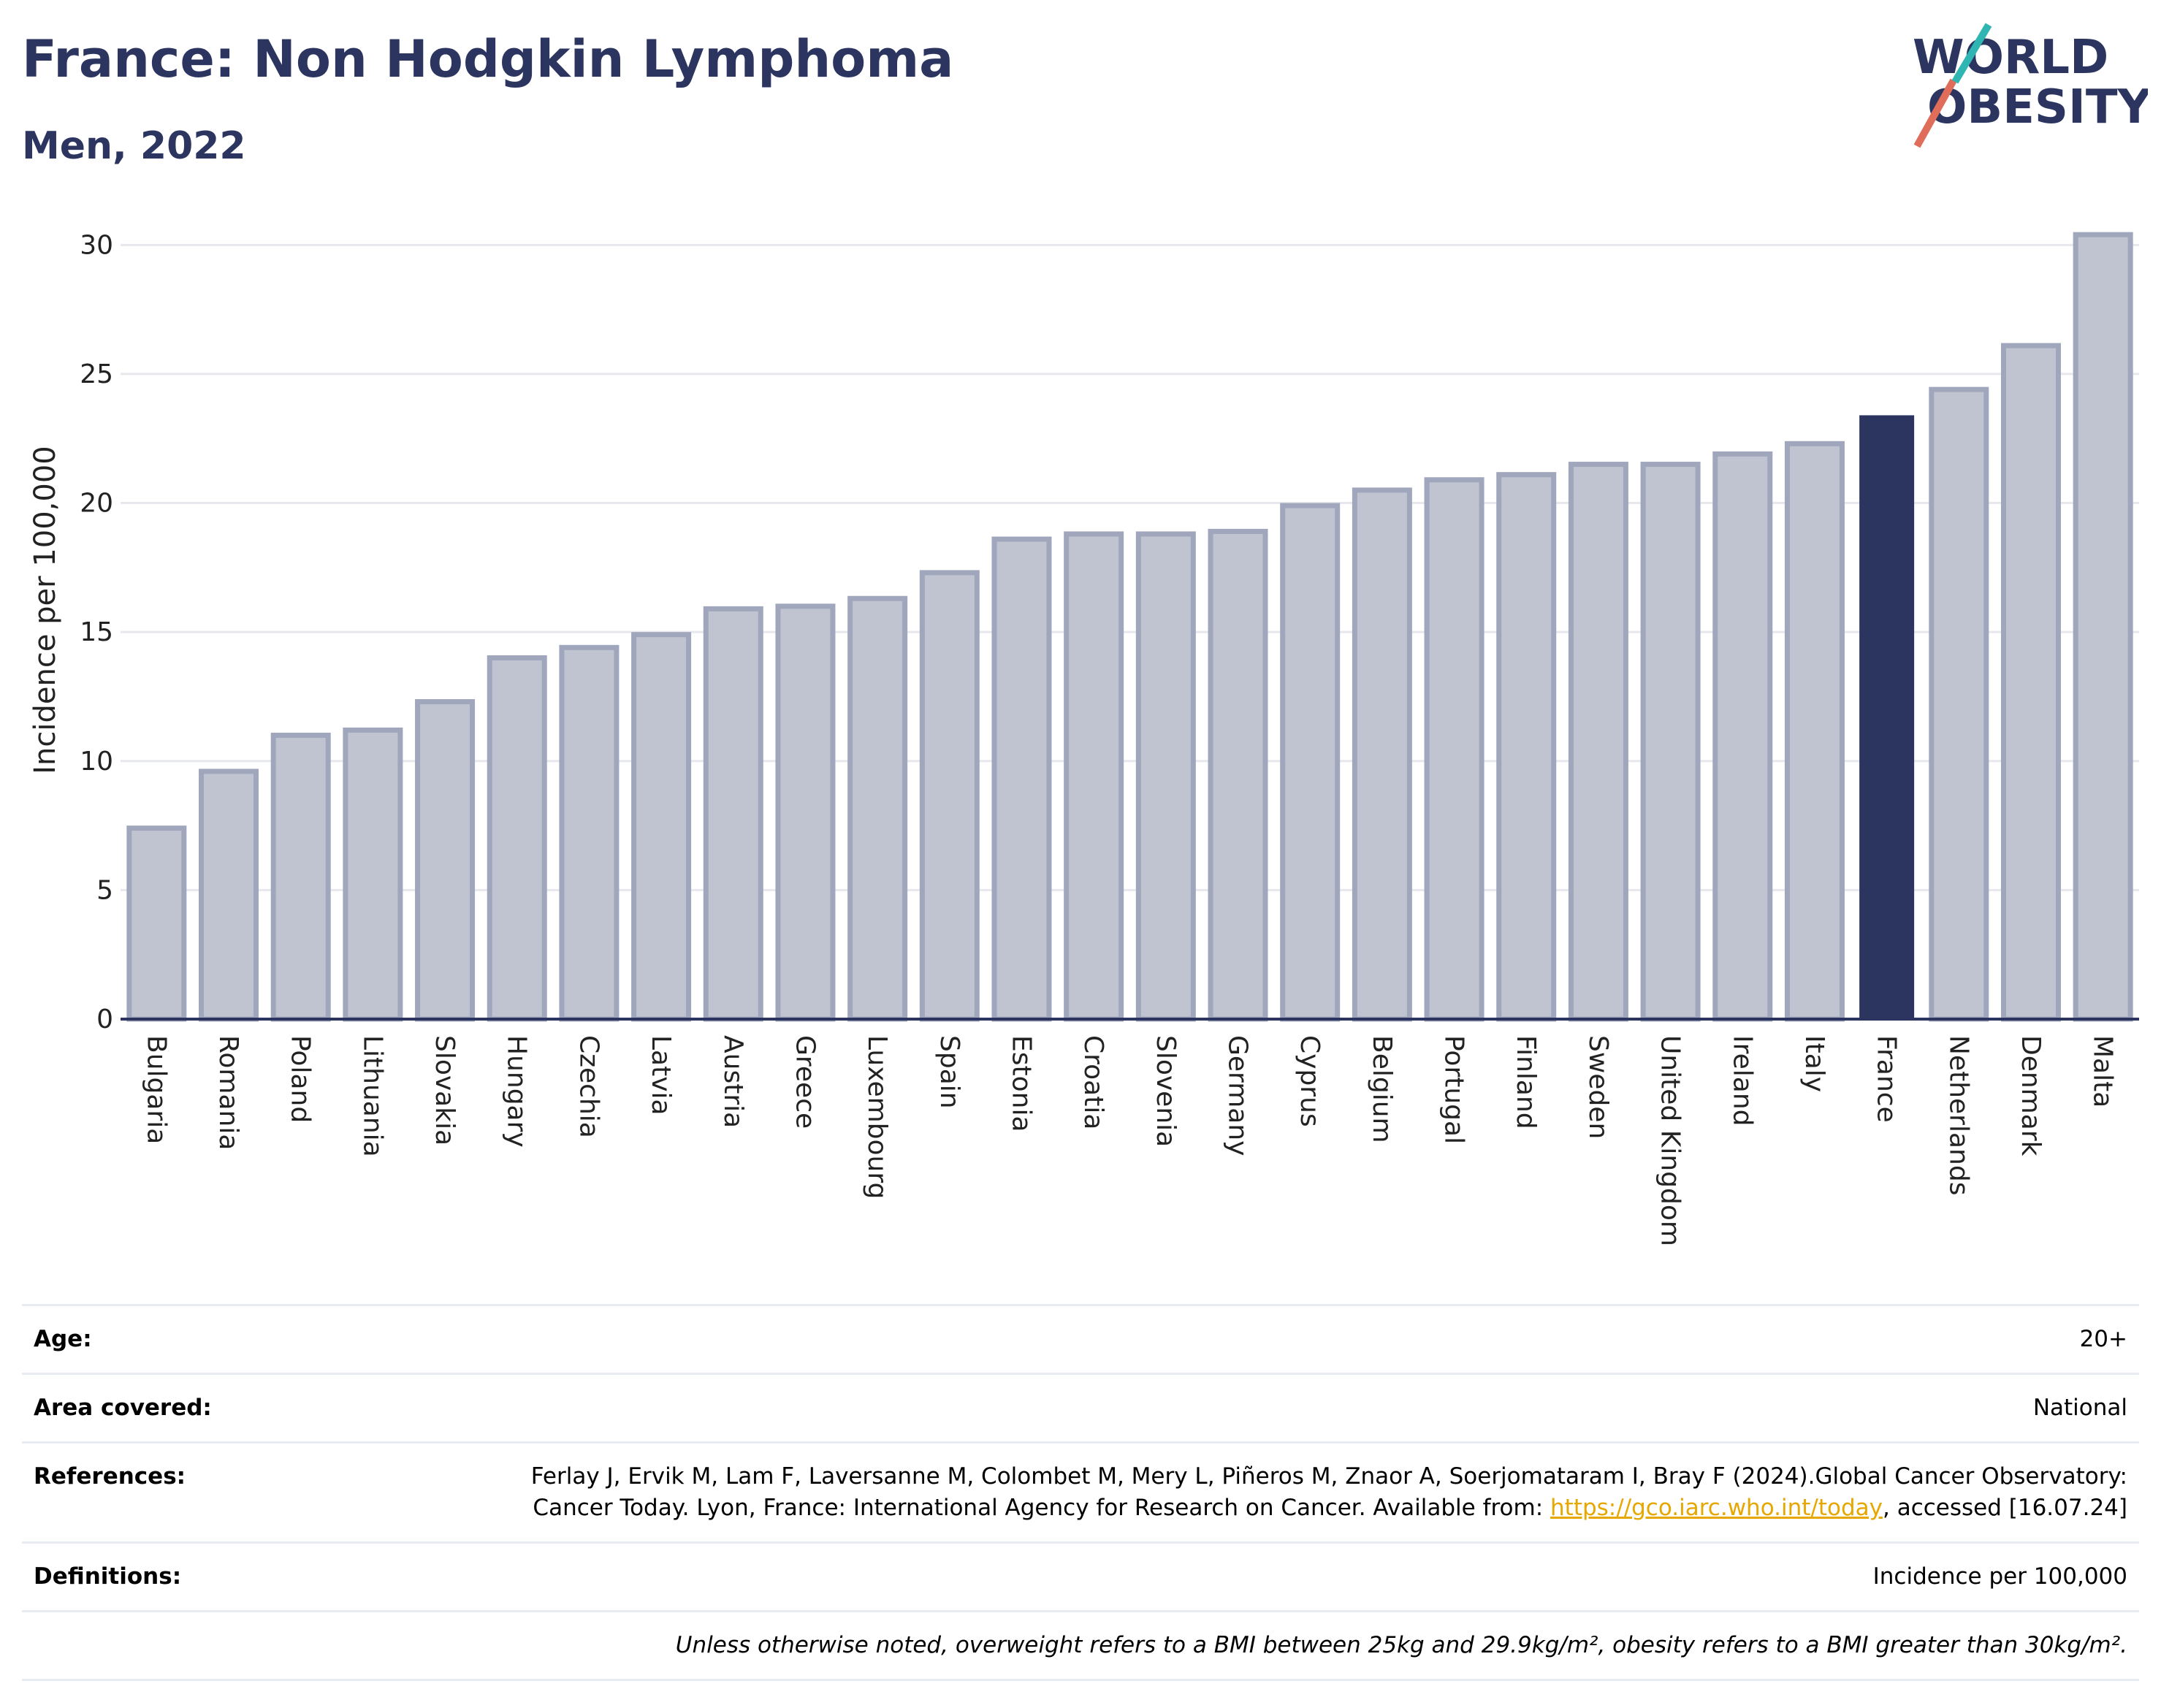 The width and height of the screenshot is (2161, 1708). I want to click on bar-croatia, so click(1094, 777).